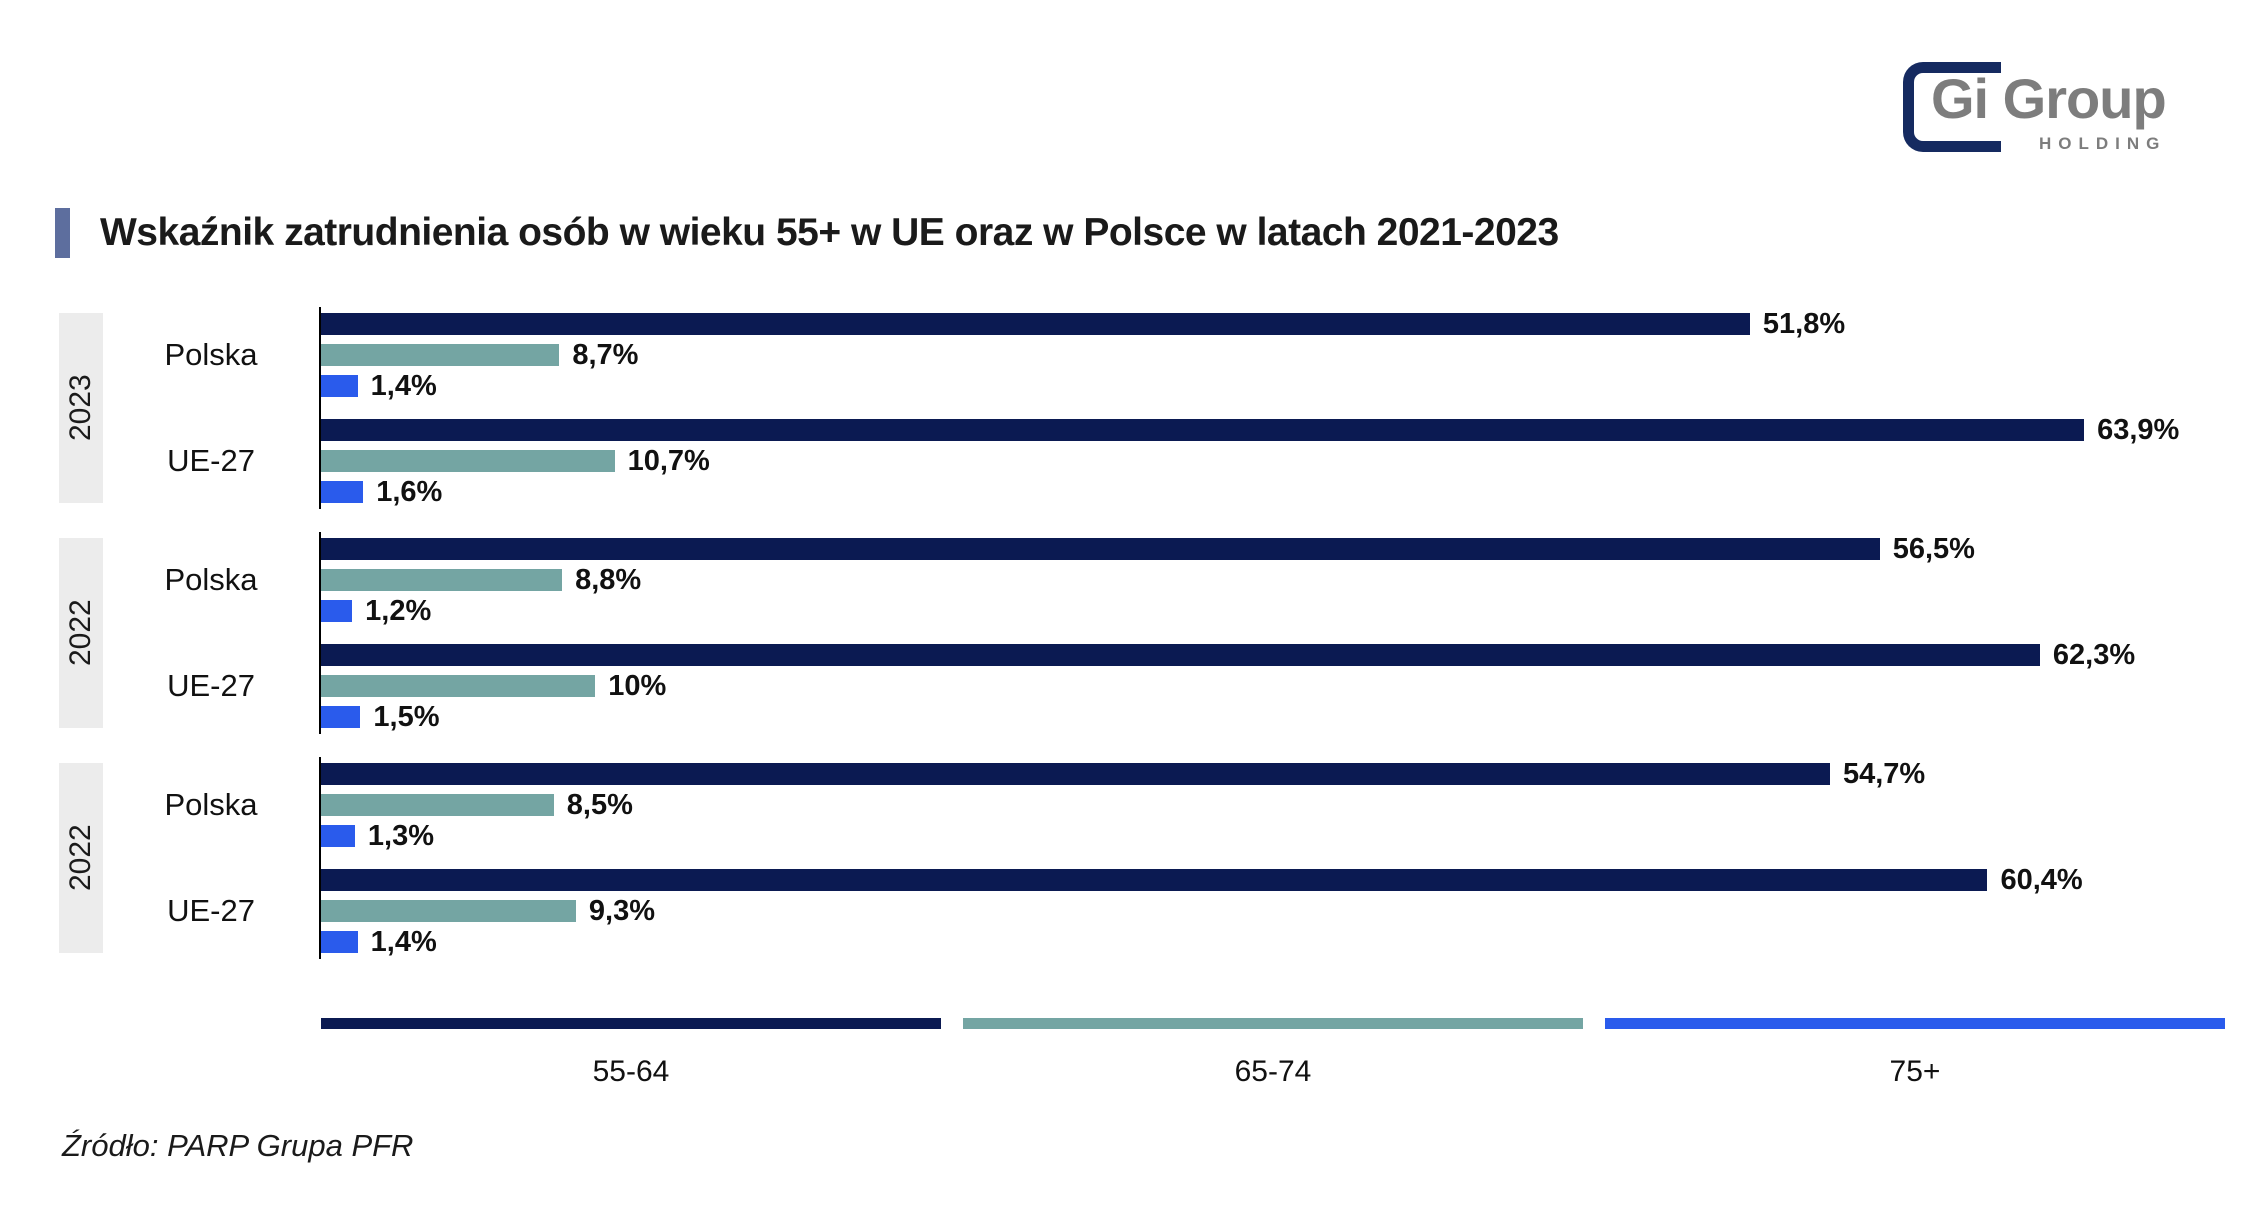 This screenshot has width=2251, height=1227. I want to click on bar-line: 10,7%, so click(1272, 461).